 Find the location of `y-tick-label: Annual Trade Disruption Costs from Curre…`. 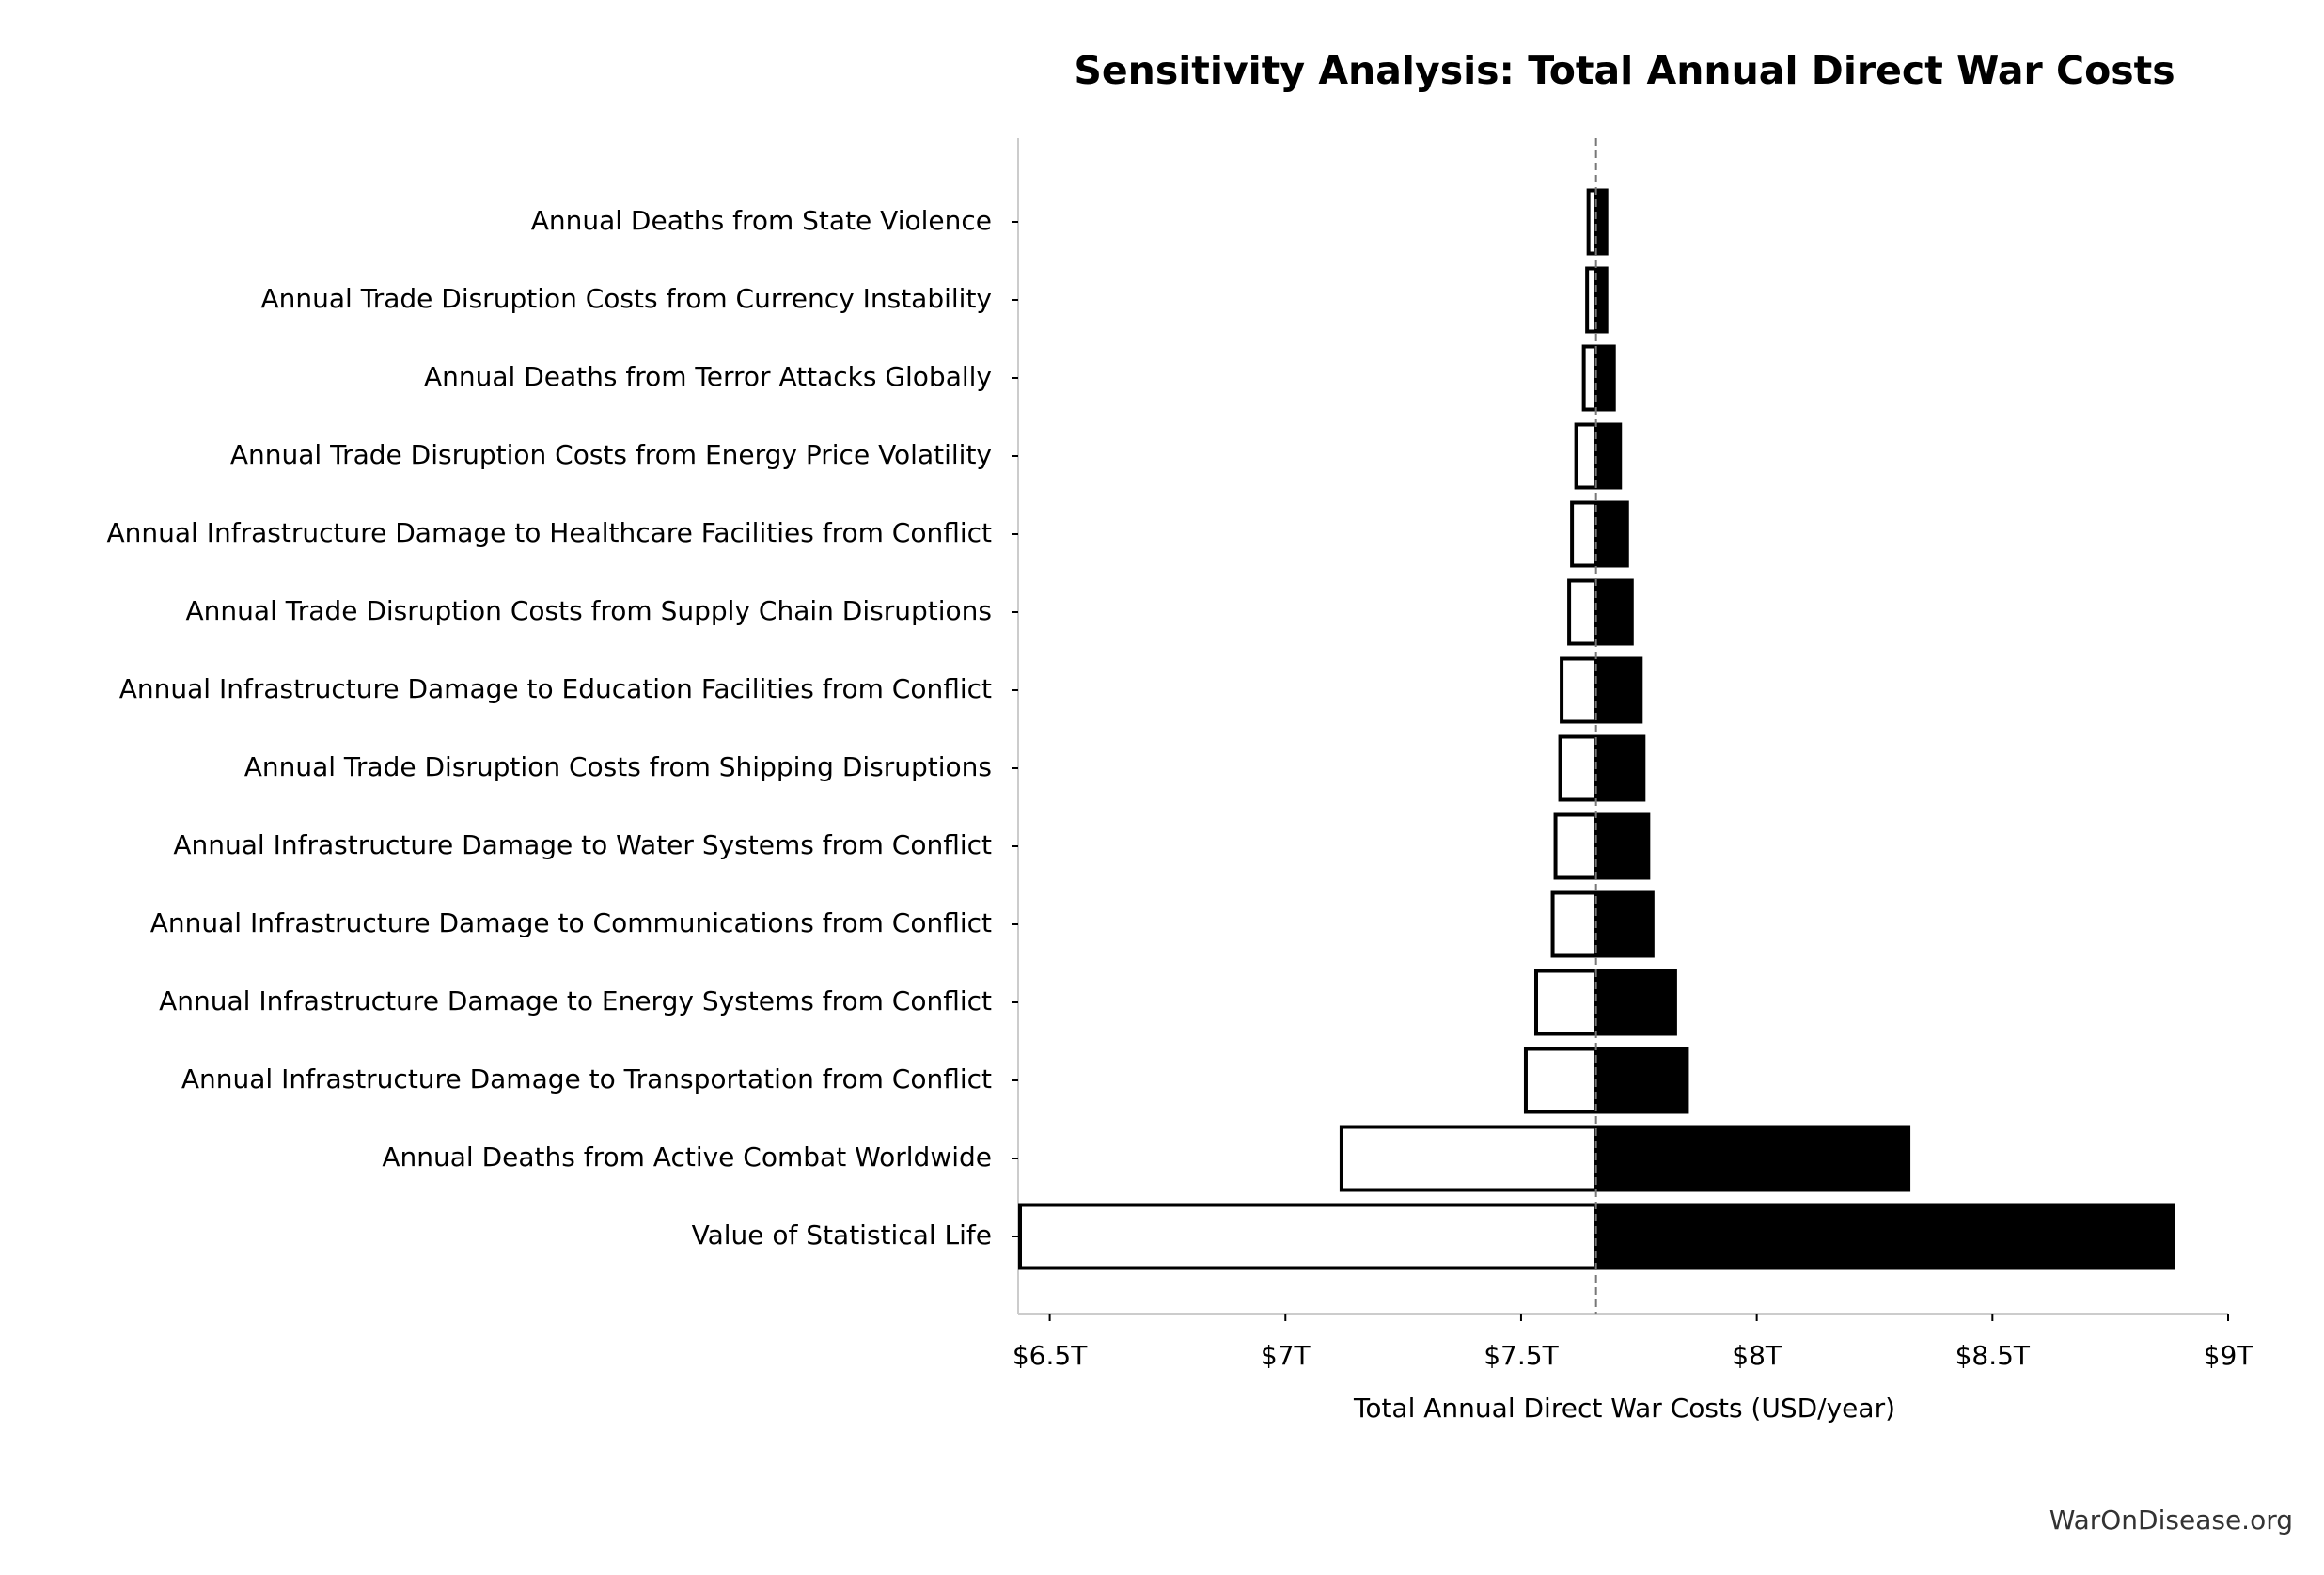

y-tick-label: Annual Trade Disruption Costs from Curre… is located at coordinates (626, 298).